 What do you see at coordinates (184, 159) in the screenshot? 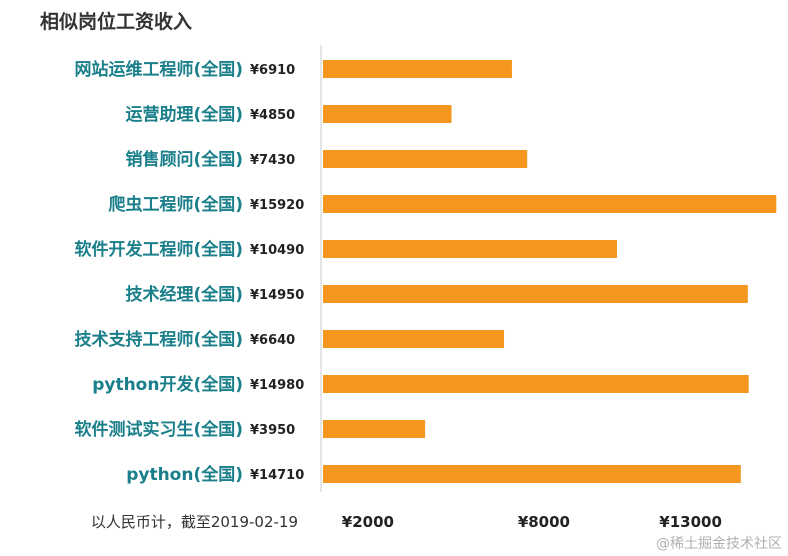
I see `category-label: 销售顾问(全国)` at bounding box center [184, 159].